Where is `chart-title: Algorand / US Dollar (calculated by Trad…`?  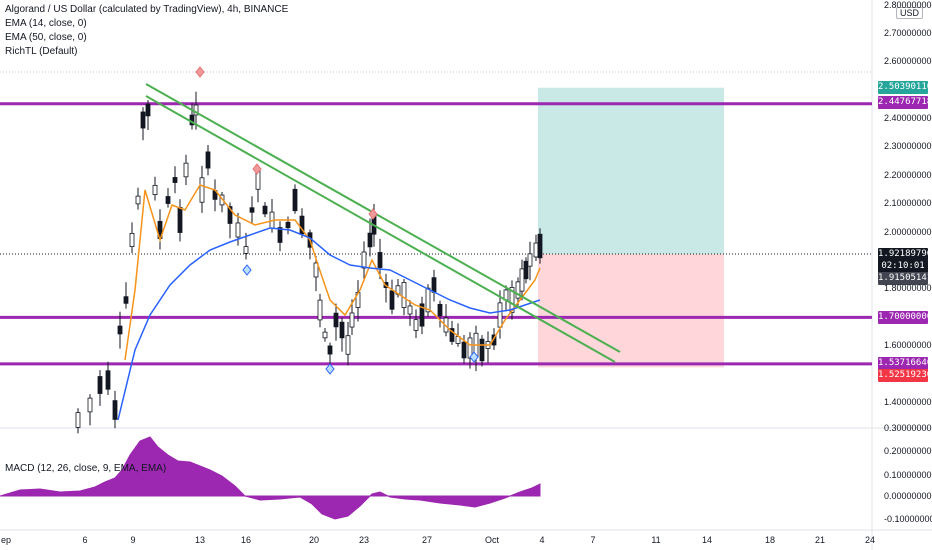 chart-title: Algorand / US Dollar (calculated by Trad… is located at coordinates (147, 9).